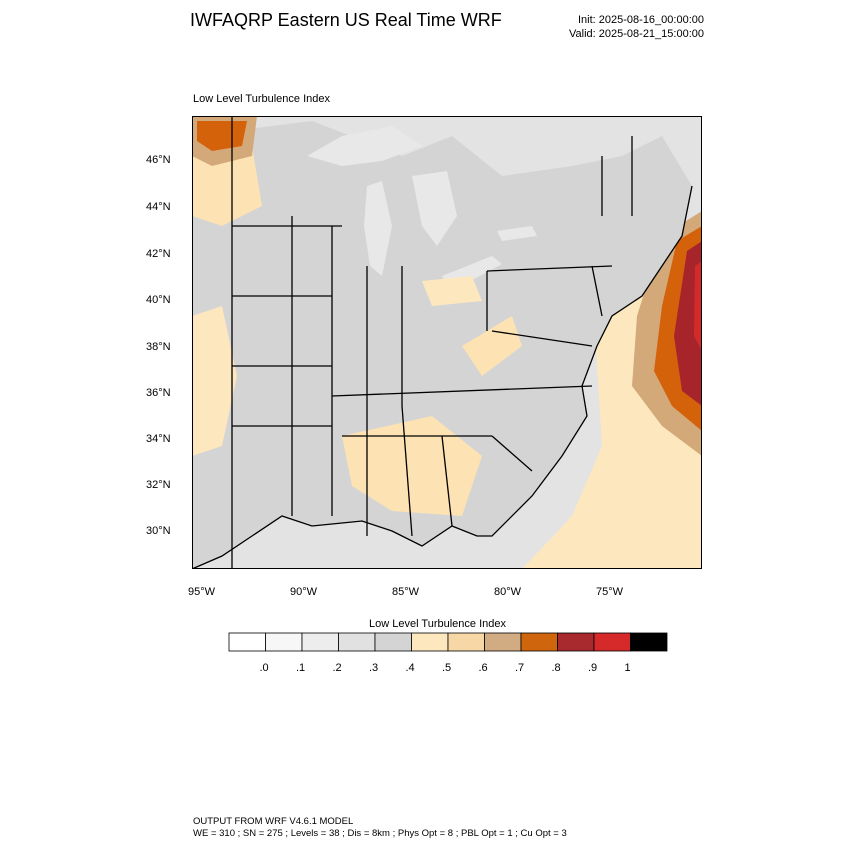  Describe the element at coordinates (412, 466) in the screenshot. I see `land-orange-patch-southeast` at that location.